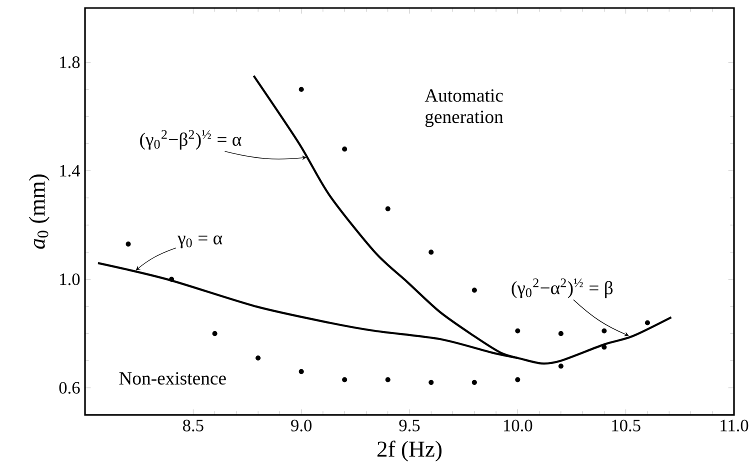 This screenshot has height=474, width=756. Describe the element at coordinates (409, 451) in the screenshot. I see `x-axis-title: 2f (Hz)` at that location.